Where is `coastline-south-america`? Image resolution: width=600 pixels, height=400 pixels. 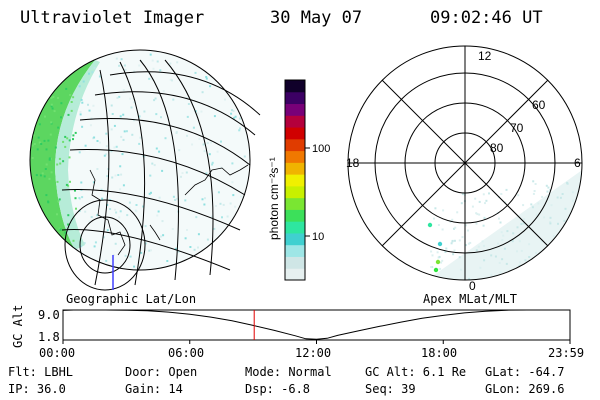
coastline-south-america is located at coordinates (107, 212).